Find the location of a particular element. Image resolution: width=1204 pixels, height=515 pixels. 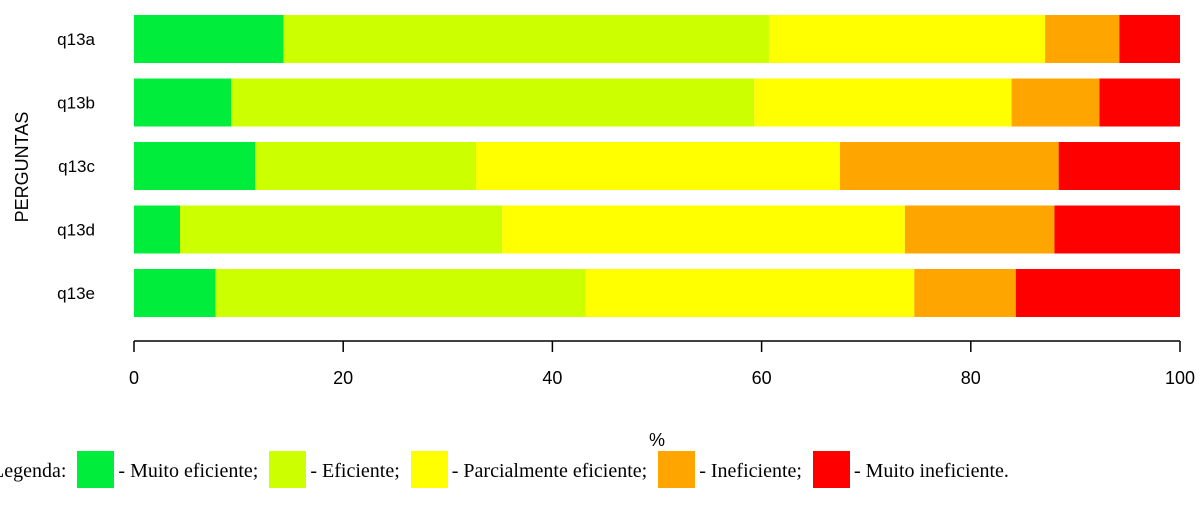

bar-row-q13d is located at coordinates (657, 229).